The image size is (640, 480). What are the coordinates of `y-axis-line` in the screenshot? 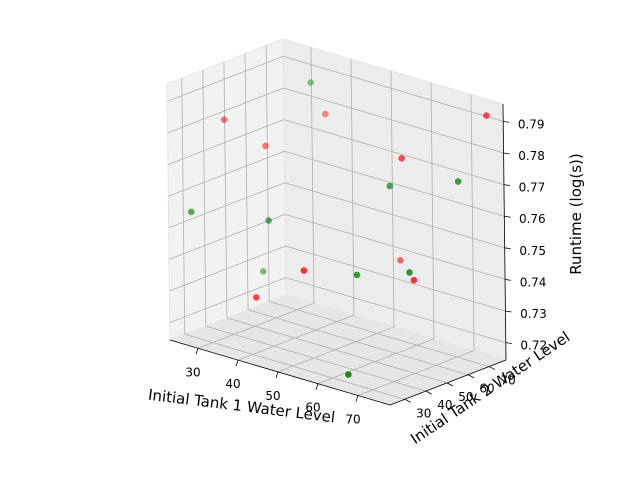 It's located at (448, 382).